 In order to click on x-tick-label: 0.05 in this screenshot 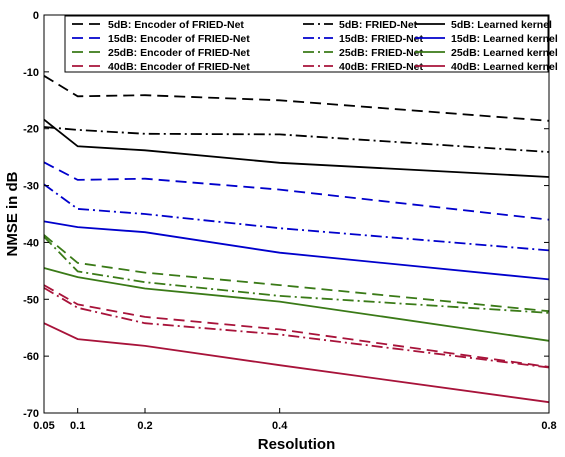, I will do `click(43, 426)`.